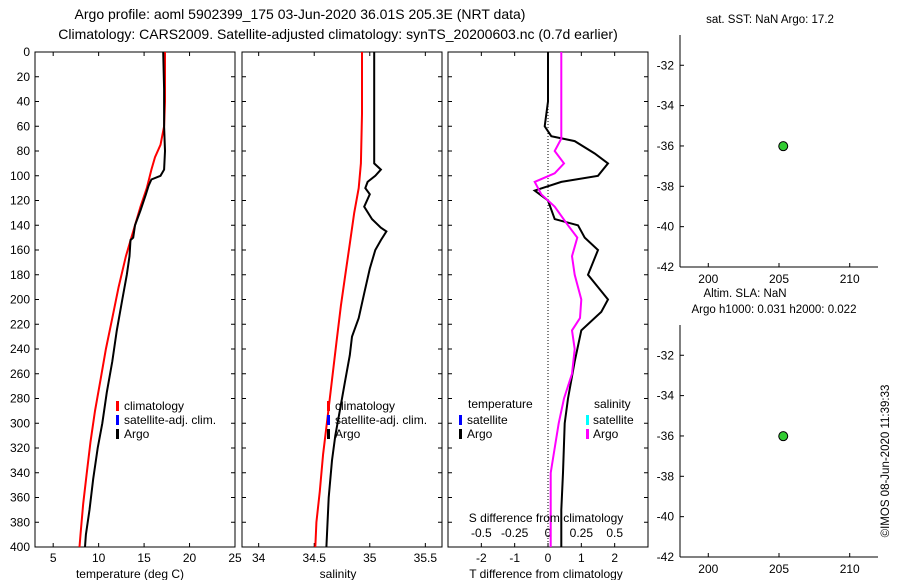 This screenshot has width=900, height=580. Describe the element at coordinates (582, 533) in the screenshot. I see `s-tick-label: 0.25` at that location.